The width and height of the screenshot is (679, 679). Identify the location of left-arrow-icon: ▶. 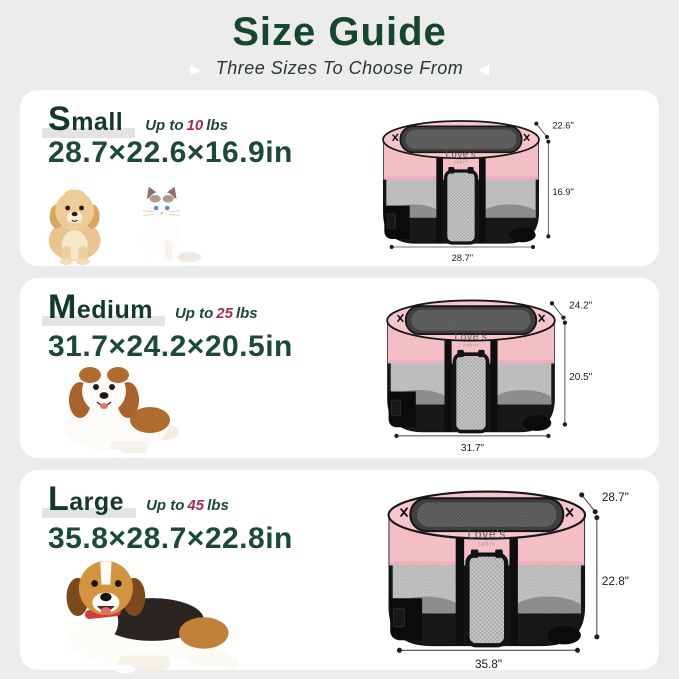
(195, 68).